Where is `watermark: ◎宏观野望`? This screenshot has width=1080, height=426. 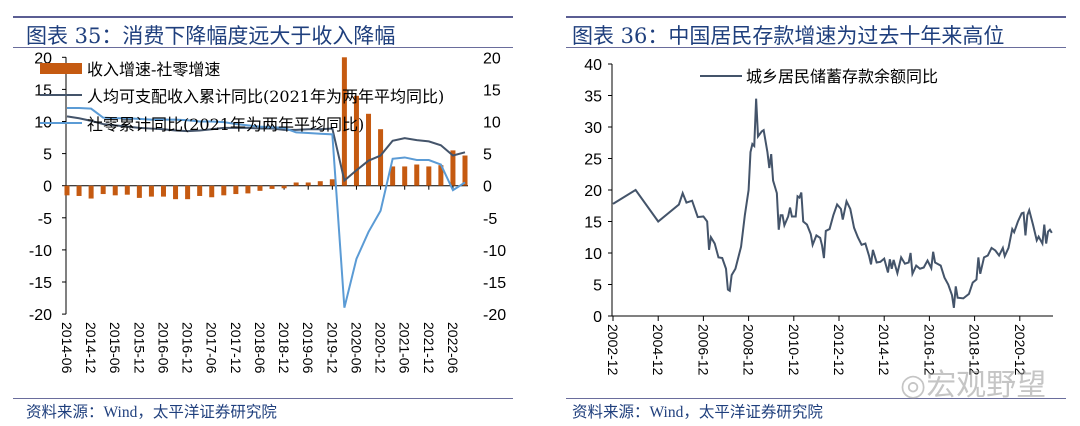 watermark: ◎宏观野望 is located at coordinates (973, 382).